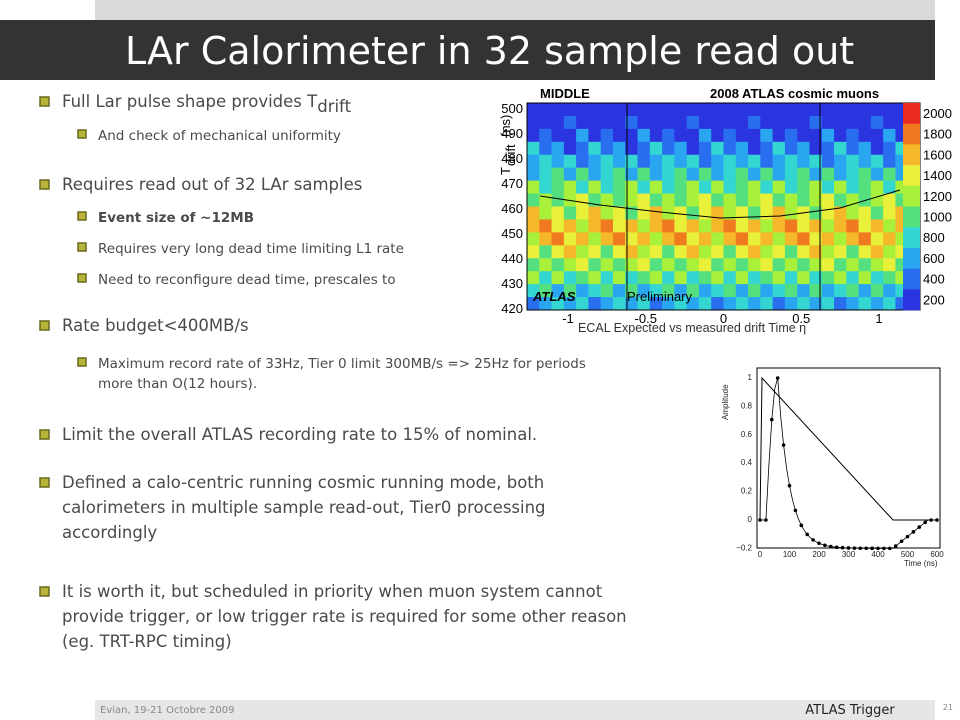 This screenshot has height=720, width=960. I want to click on y-tick-label: 0.6, so click(747, 434).